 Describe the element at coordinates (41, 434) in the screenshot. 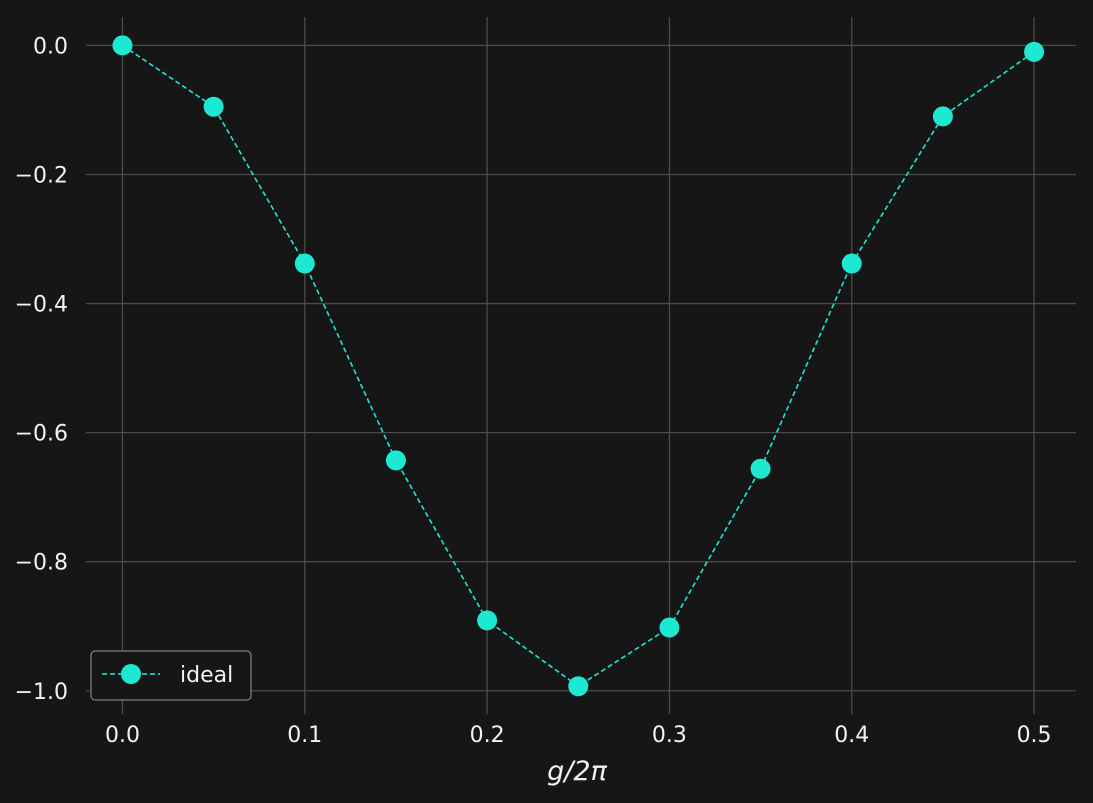

I see `y-tick-label: −0.6` at that location.